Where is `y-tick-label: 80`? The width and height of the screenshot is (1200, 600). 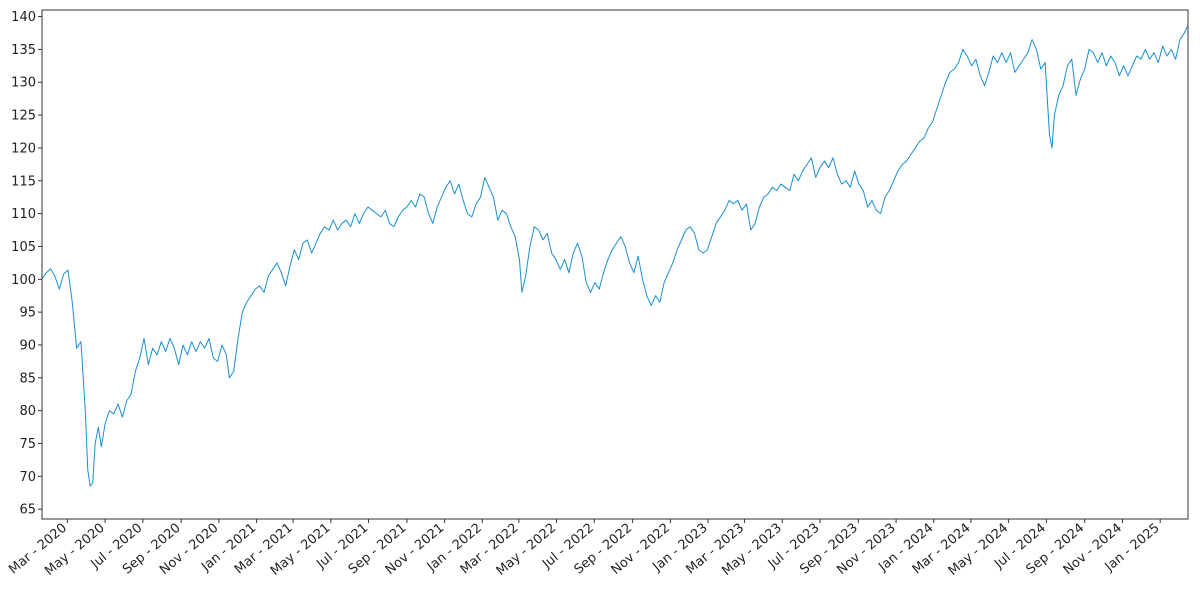 y-tick-label: 80 is located at coordinates (27, 411).